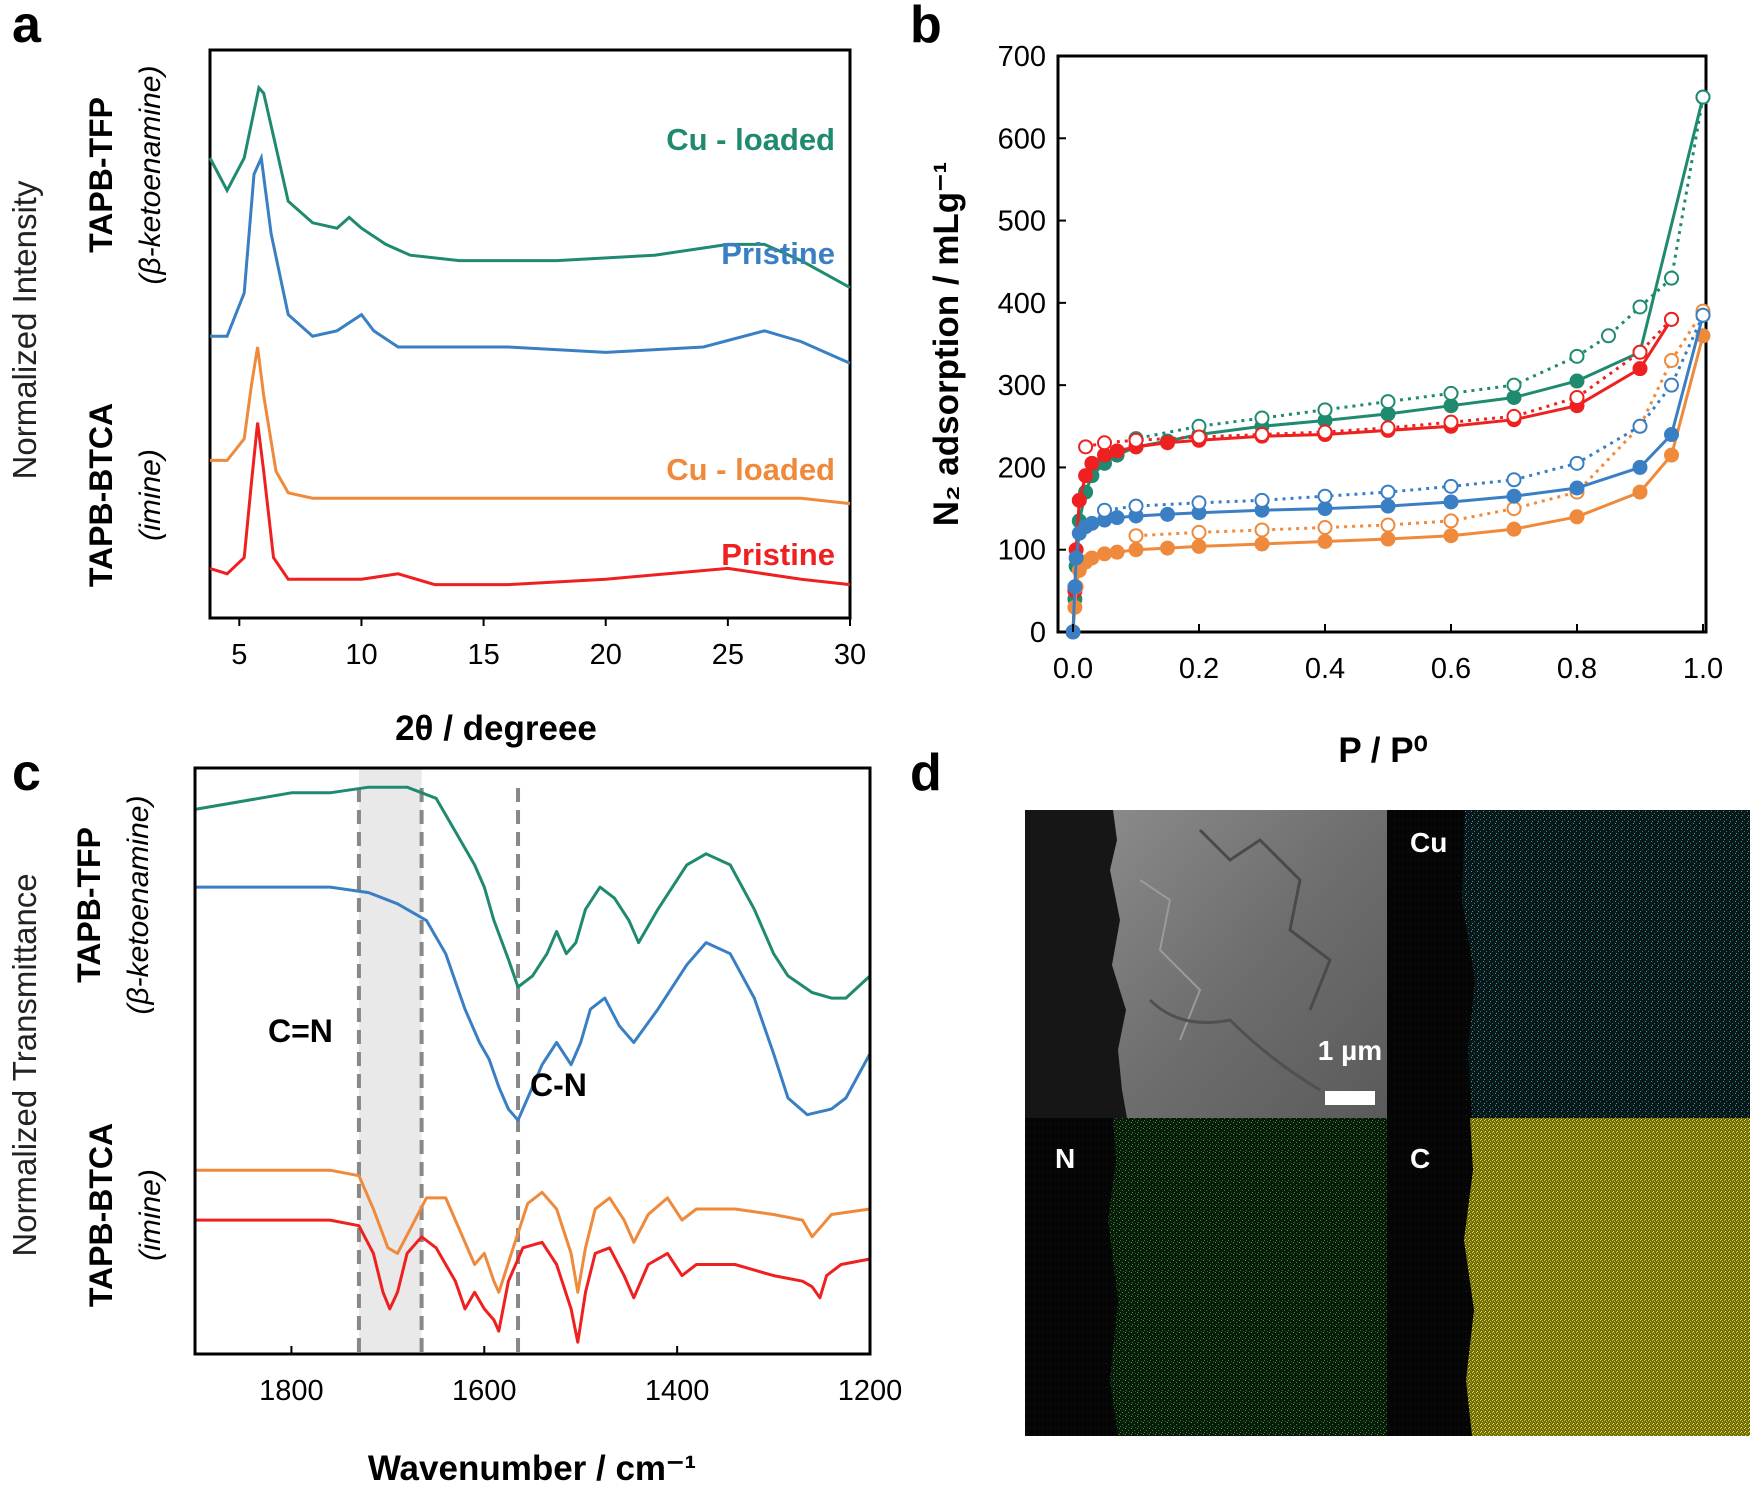  I want to click on panel-a-material-tfp: TAPB-TFP, so click(101, 175).